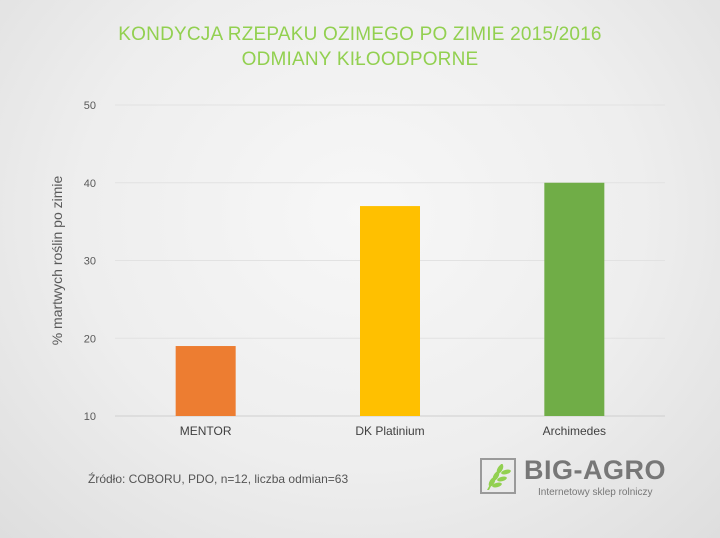 The image size is (720, 538). I want to click on bar-mentor, so click(205, 381).